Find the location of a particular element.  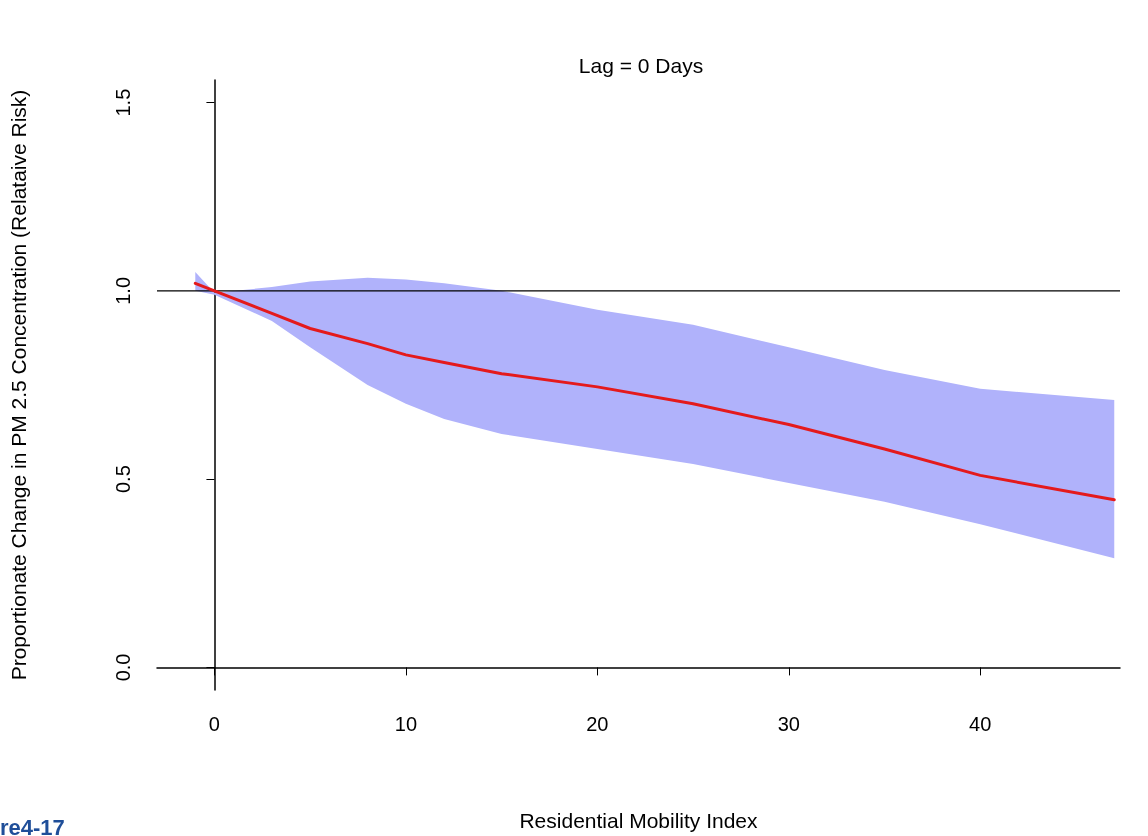

x-tick-label: 40 is located at coordinates (980, 724).